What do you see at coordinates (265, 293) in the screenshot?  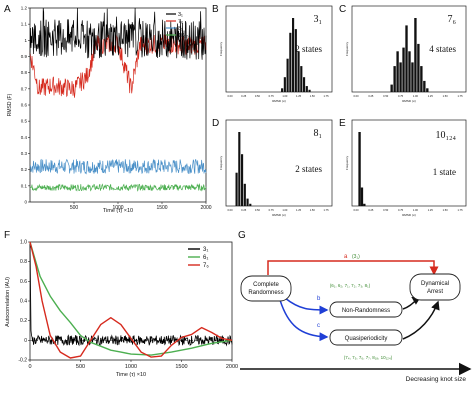 I see `node-complete-line2: Randomness` at bounding box center [265, 293].